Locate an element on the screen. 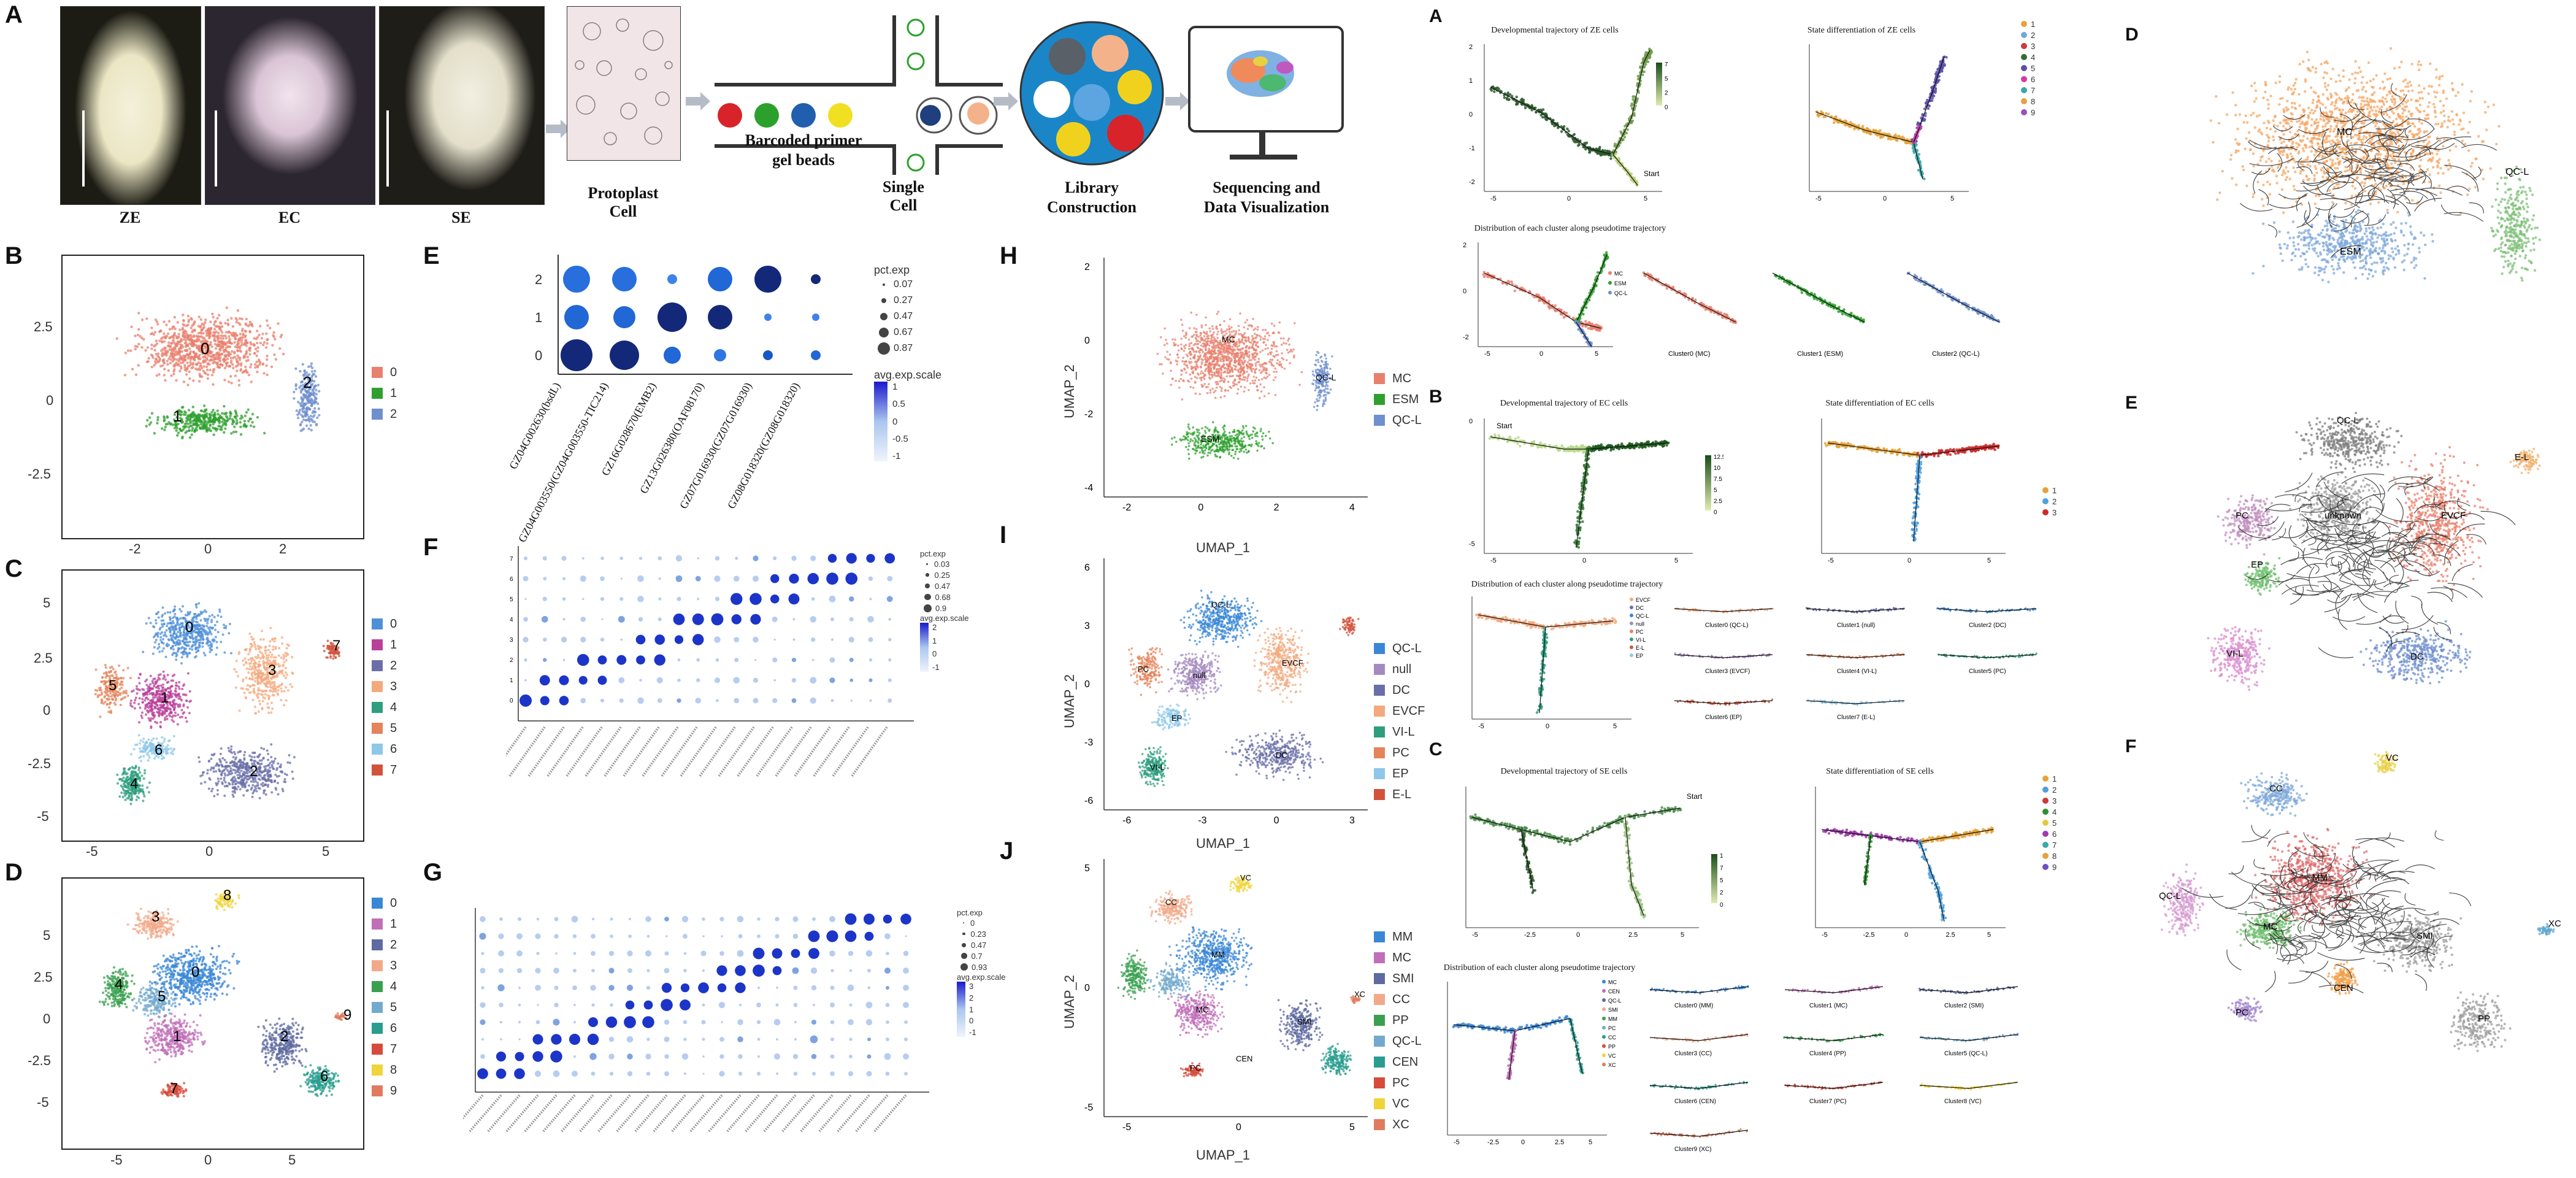  y-tick: 0 is located at coordinates (1087, 341).